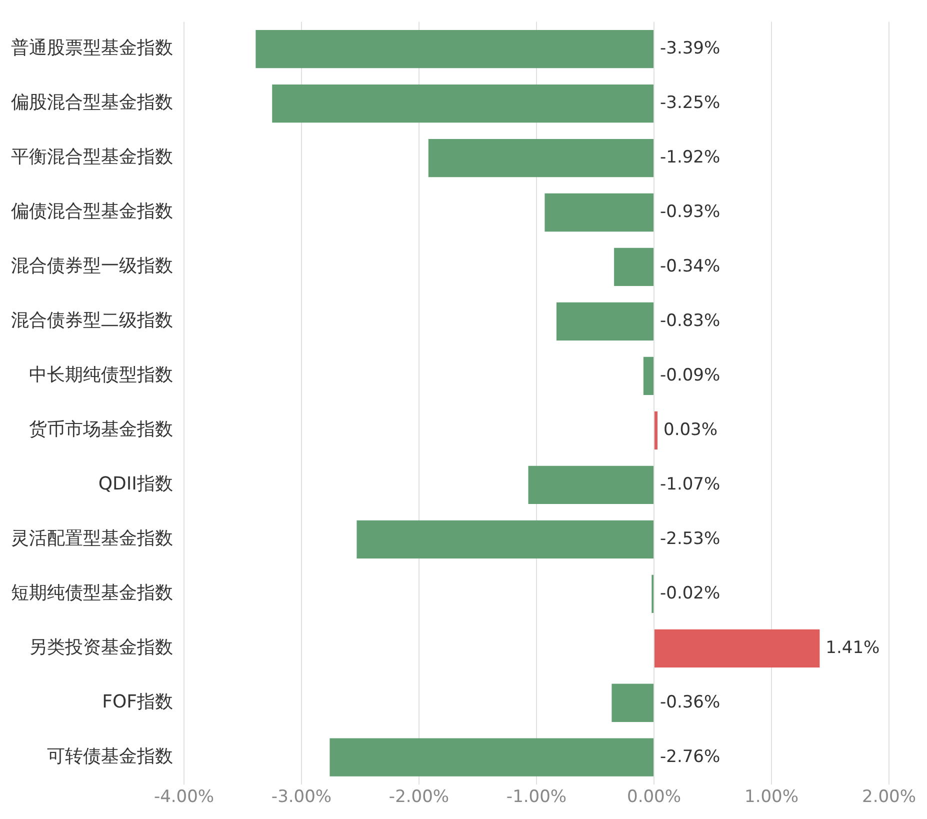  Describe the element at coordinates (690, 375) in the screenshot. I see `data-label: -0.09%` at that location.